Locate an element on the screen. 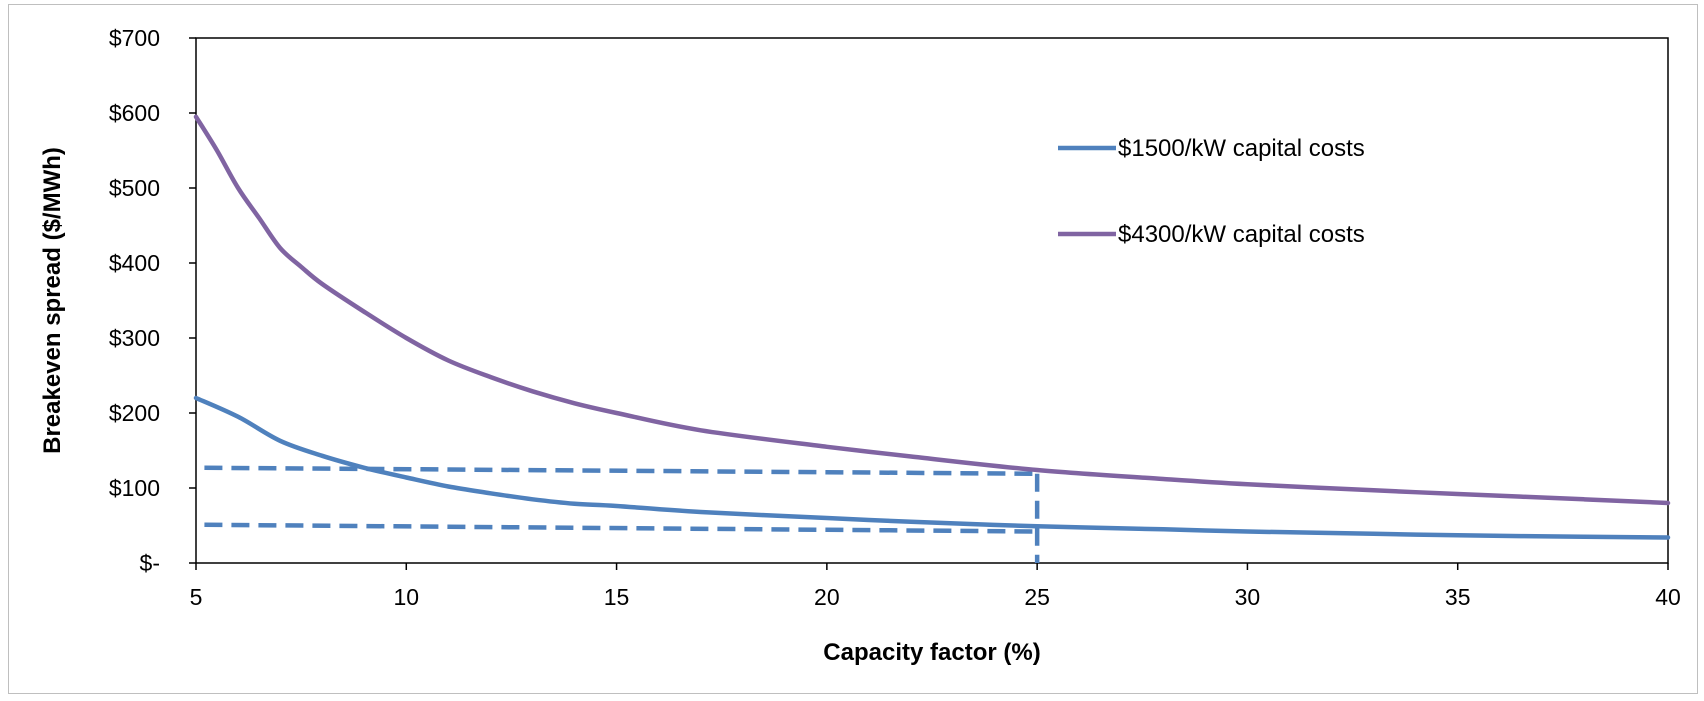 This screenshot has height=701, width=1704. legend-label-1: $1500/kW capital costs is located at coordinates (1241, 148).